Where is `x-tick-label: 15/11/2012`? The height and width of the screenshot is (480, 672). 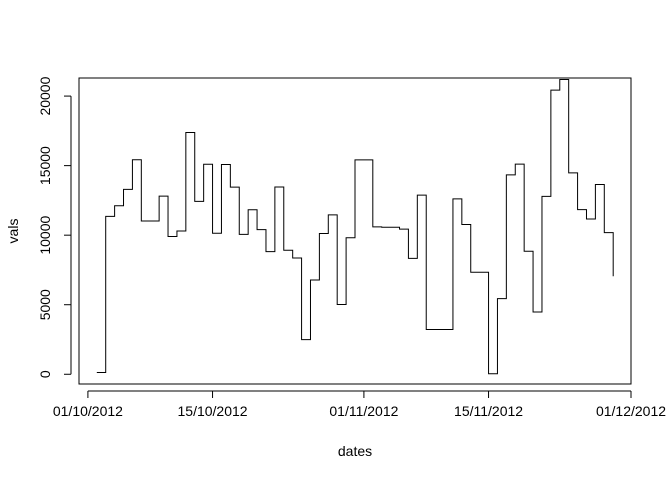
x-tick-label: 15/11/2012 is located at coordinates (488, 411).